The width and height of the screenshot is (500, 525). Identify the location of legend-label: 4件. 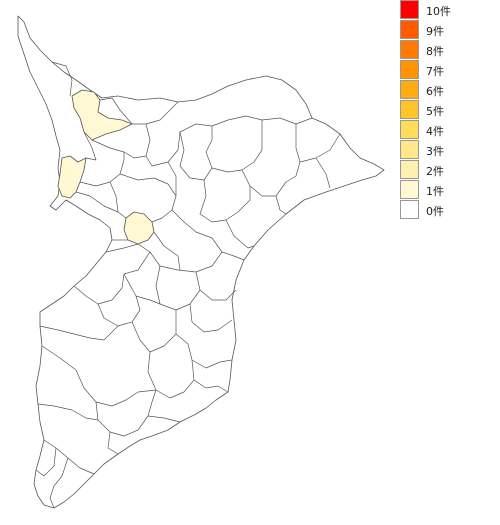
(435, 131).